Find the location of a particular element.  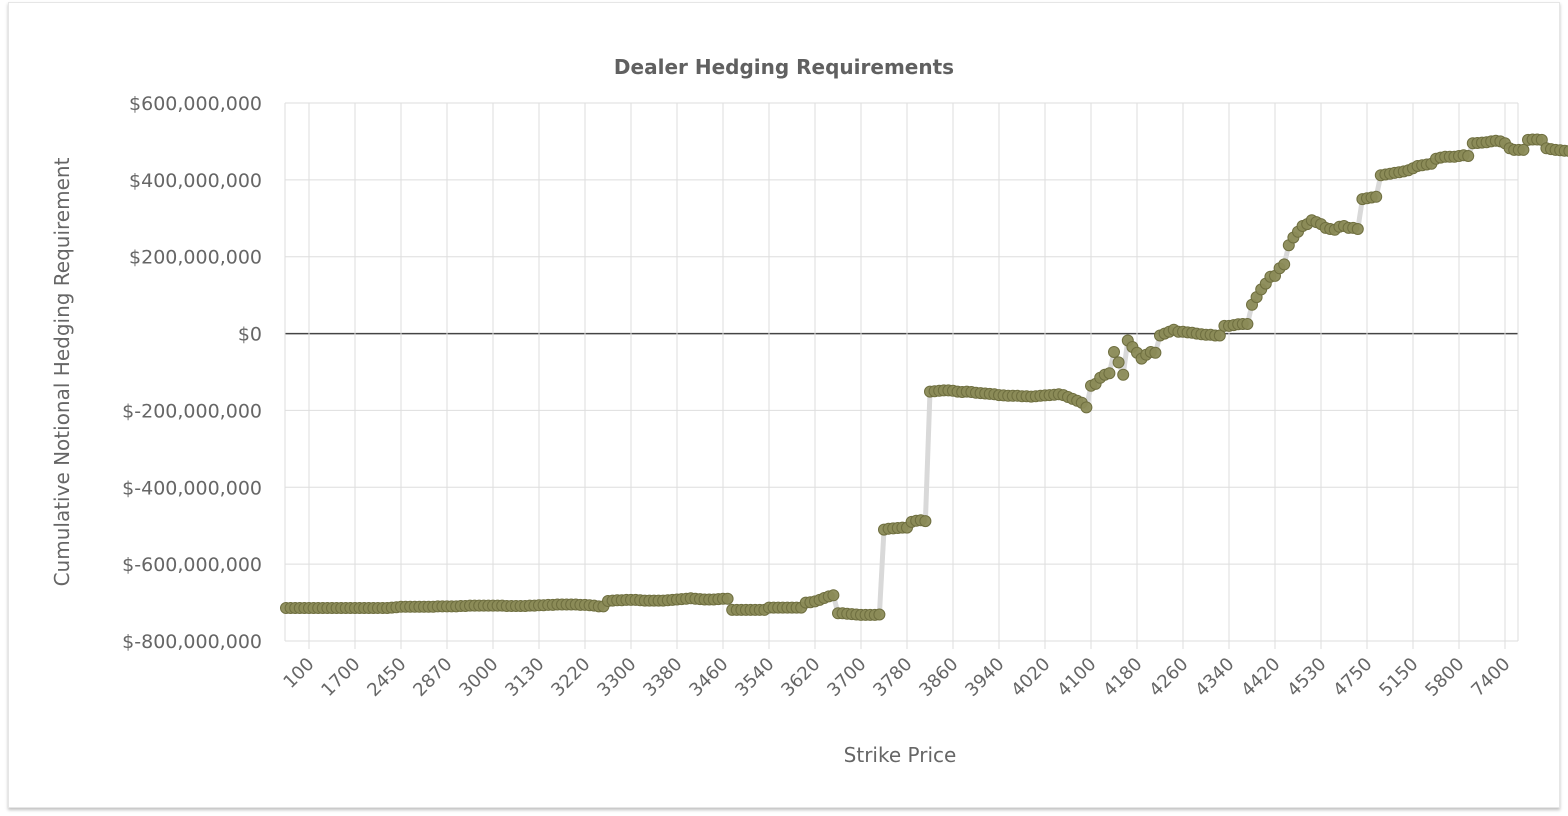

x-tick-label: 1700 is located at coordinates (340, 677).